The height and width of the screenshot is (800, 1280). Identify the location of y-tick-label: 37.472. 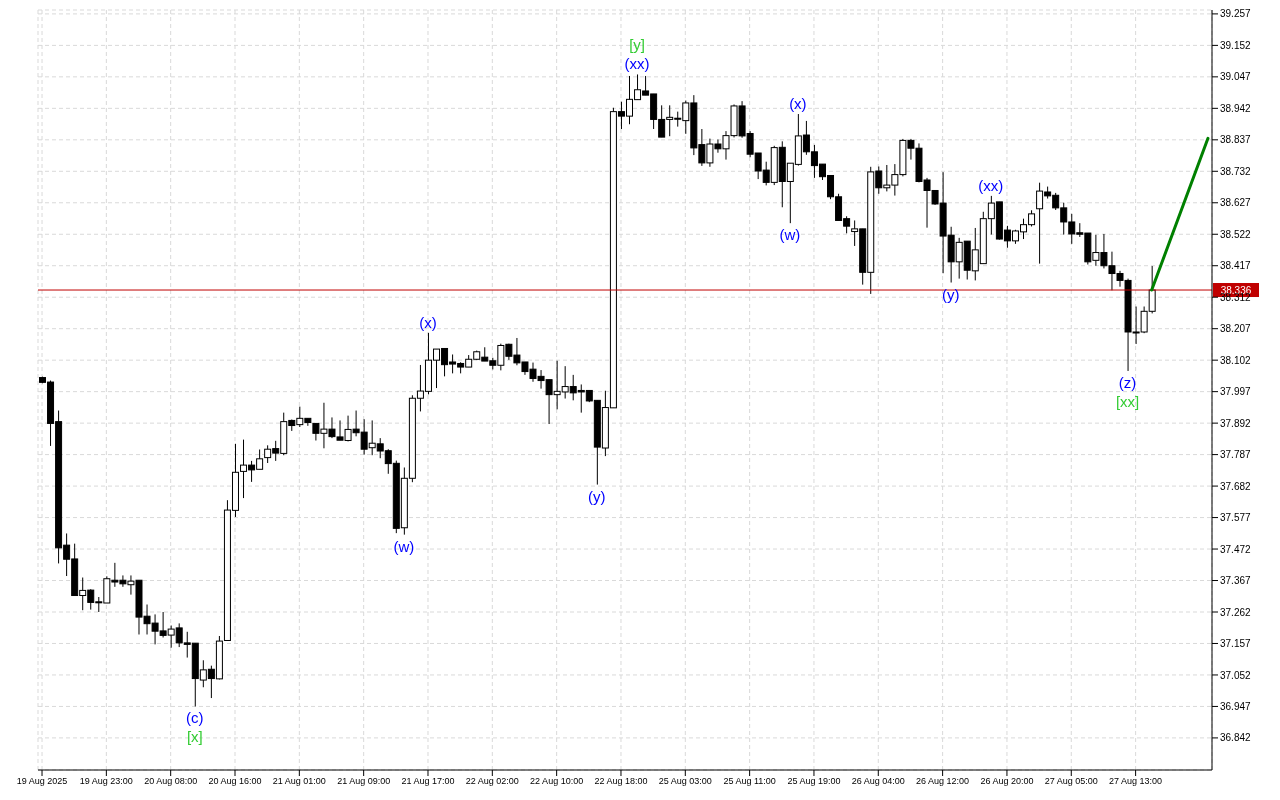
(1236, 549).